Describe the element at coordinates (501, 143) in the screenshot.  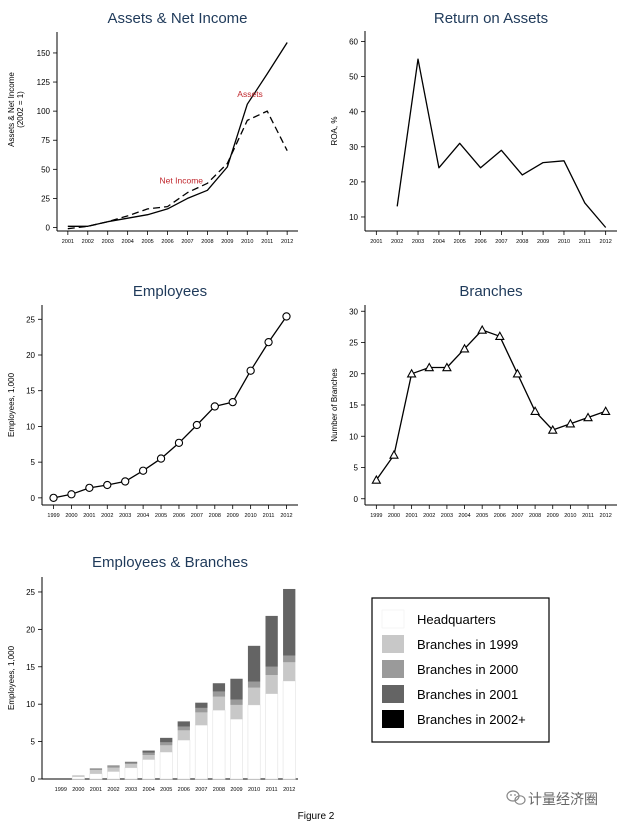
I see `series-line-roa` at that location.